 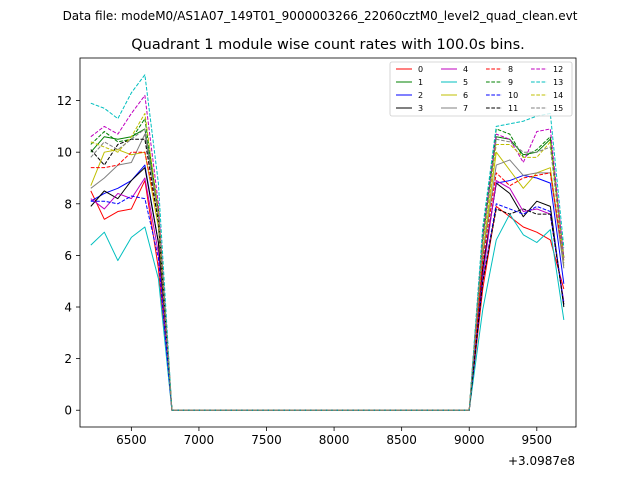 I want to click on legend-label-2: 2, so click(x=420, y=95).